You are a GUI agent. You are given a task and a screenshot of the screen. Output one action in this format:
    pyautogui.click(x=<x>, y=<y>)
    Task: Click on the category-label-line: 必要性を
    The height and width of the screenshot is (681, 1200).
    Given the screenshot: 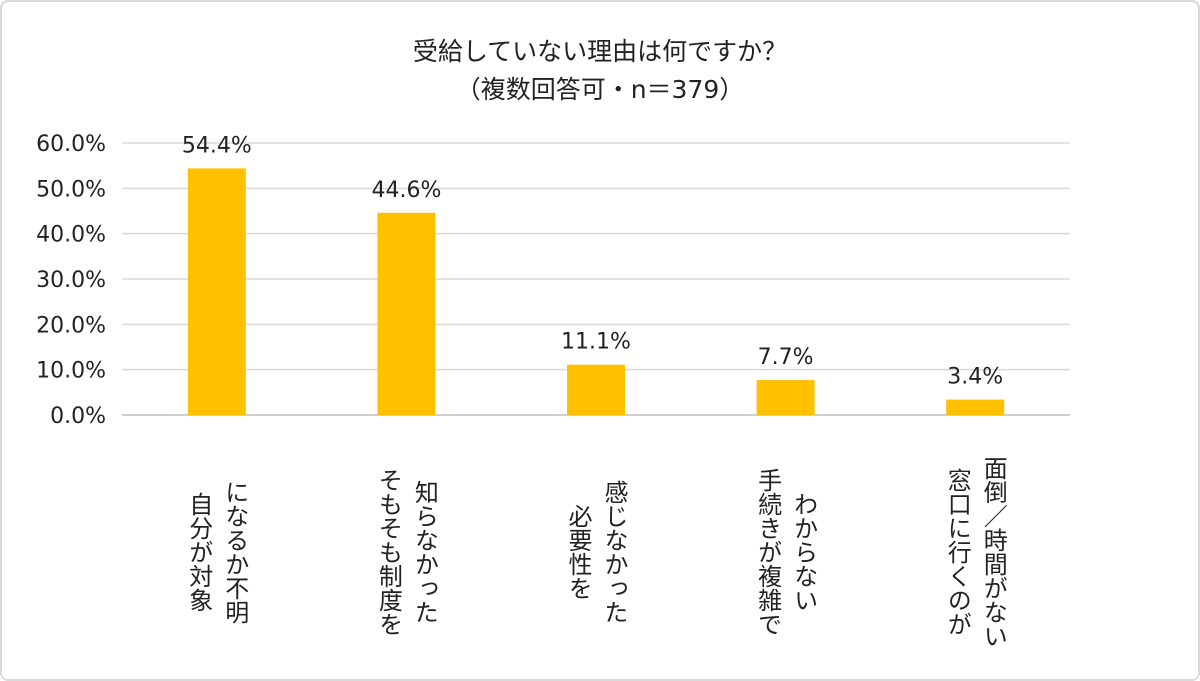 What is the action you would take?
    pyautogui.click(x=578, y=552)
    